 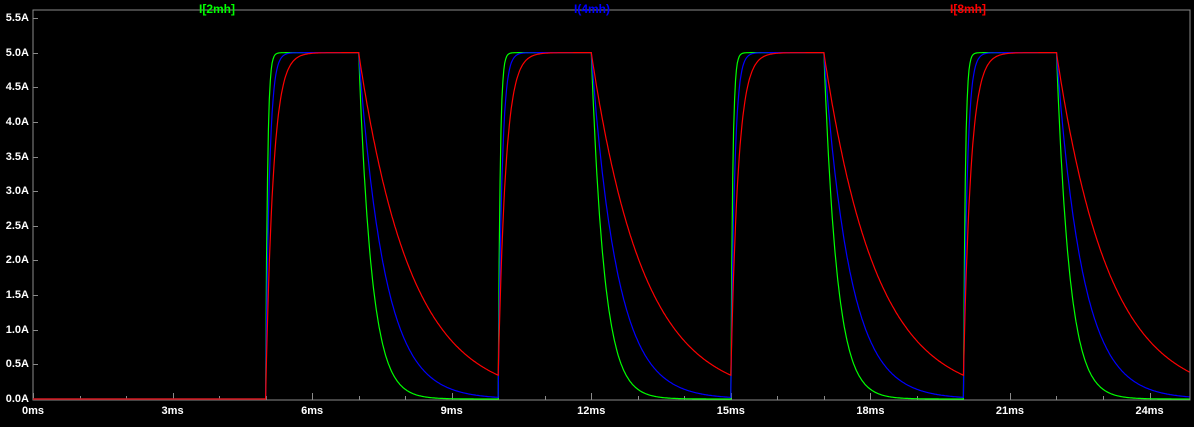 What do you see at coordinates (17, 225) in the screenshot?
I see `y-tick-label: 2.5A` at bounding box center [17, 225].